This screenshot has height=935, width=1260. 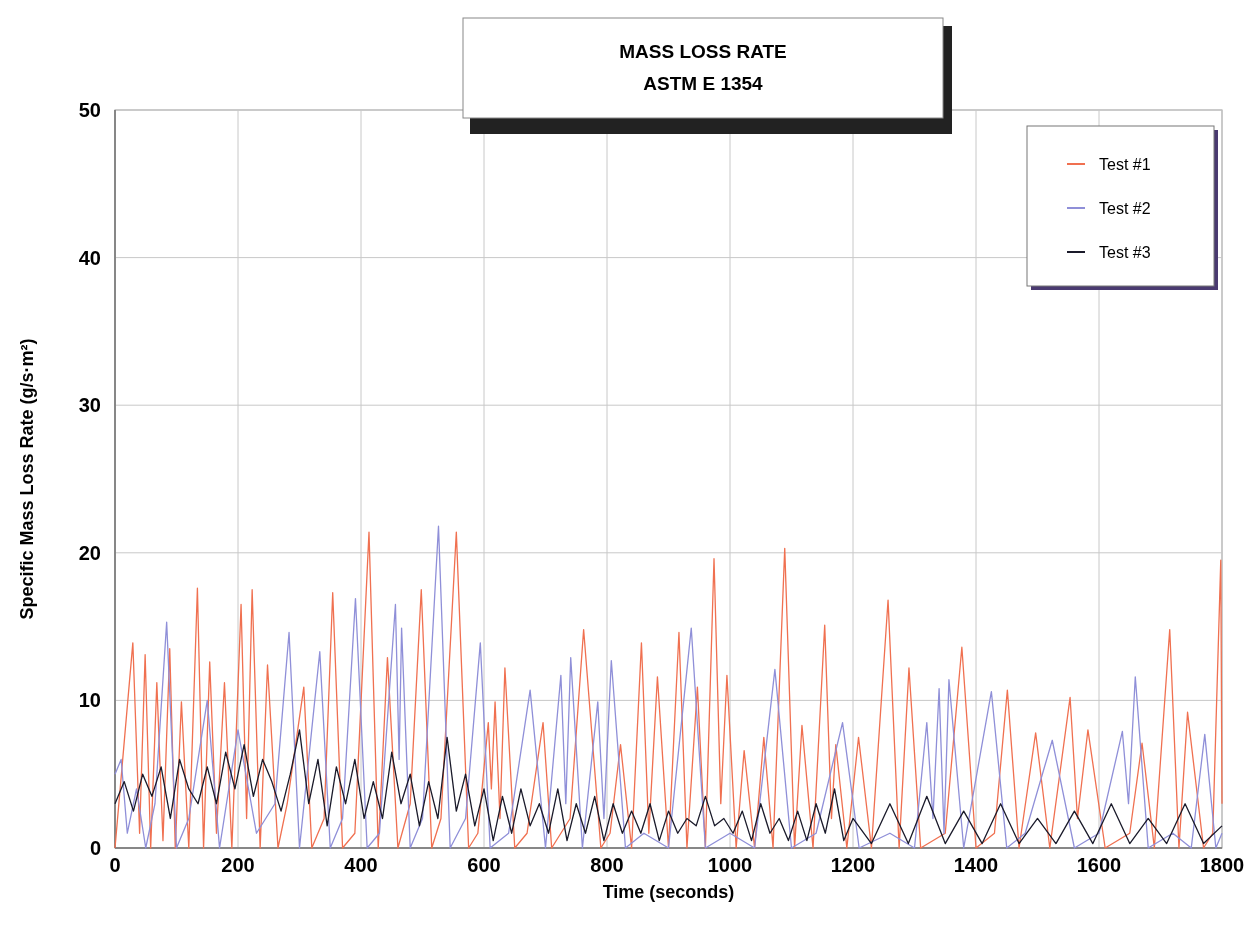 I want to click on legend-label: Test #3, so click(x=1125, y=252).